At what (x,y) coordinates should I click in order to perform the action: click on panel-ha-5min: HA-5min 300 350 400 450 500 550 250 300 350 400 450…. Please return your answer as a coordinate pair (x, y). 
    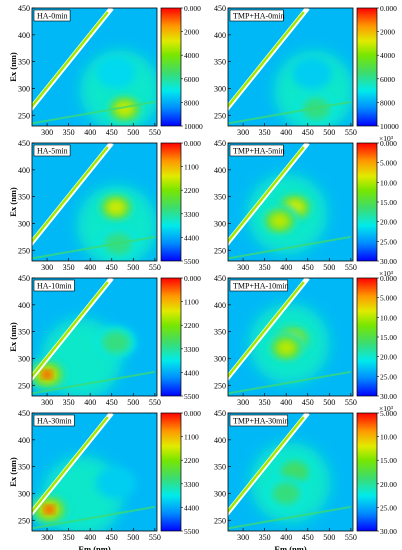
    Looking at the image, I should click on (104, 205).